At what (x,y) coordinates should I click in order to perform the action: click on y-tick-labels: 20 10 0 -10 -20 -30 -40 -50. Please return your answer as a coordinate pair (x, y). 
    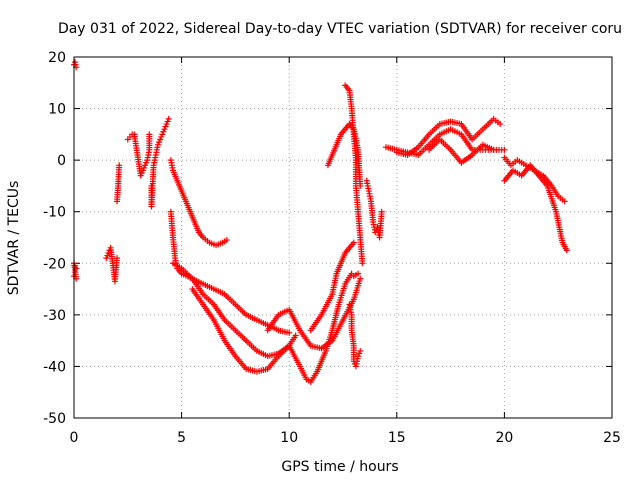
    Looking at the image, I should click on (54, 238).